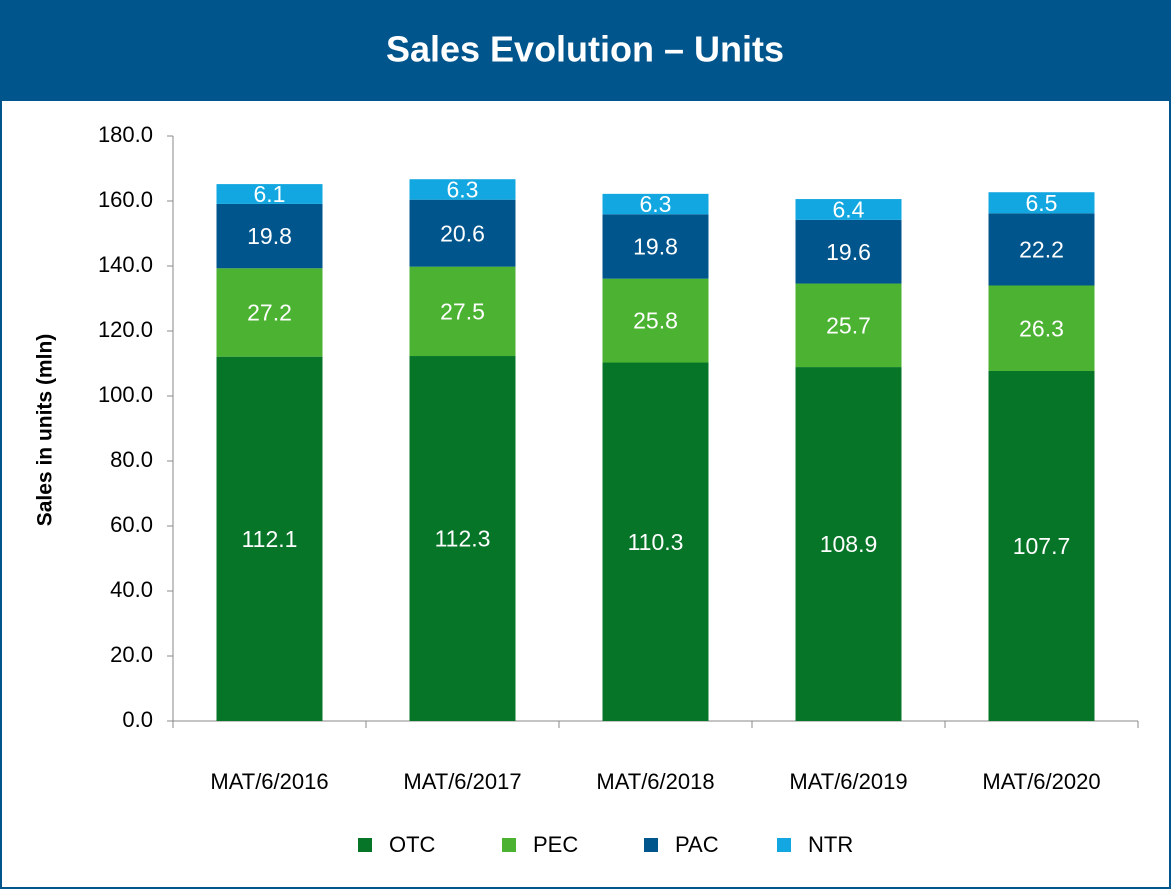 Image resolution: width=1171 pixels, height=889 pixels. I want to click on chart-title: Sales Evolution – Units, so click(585, 49).